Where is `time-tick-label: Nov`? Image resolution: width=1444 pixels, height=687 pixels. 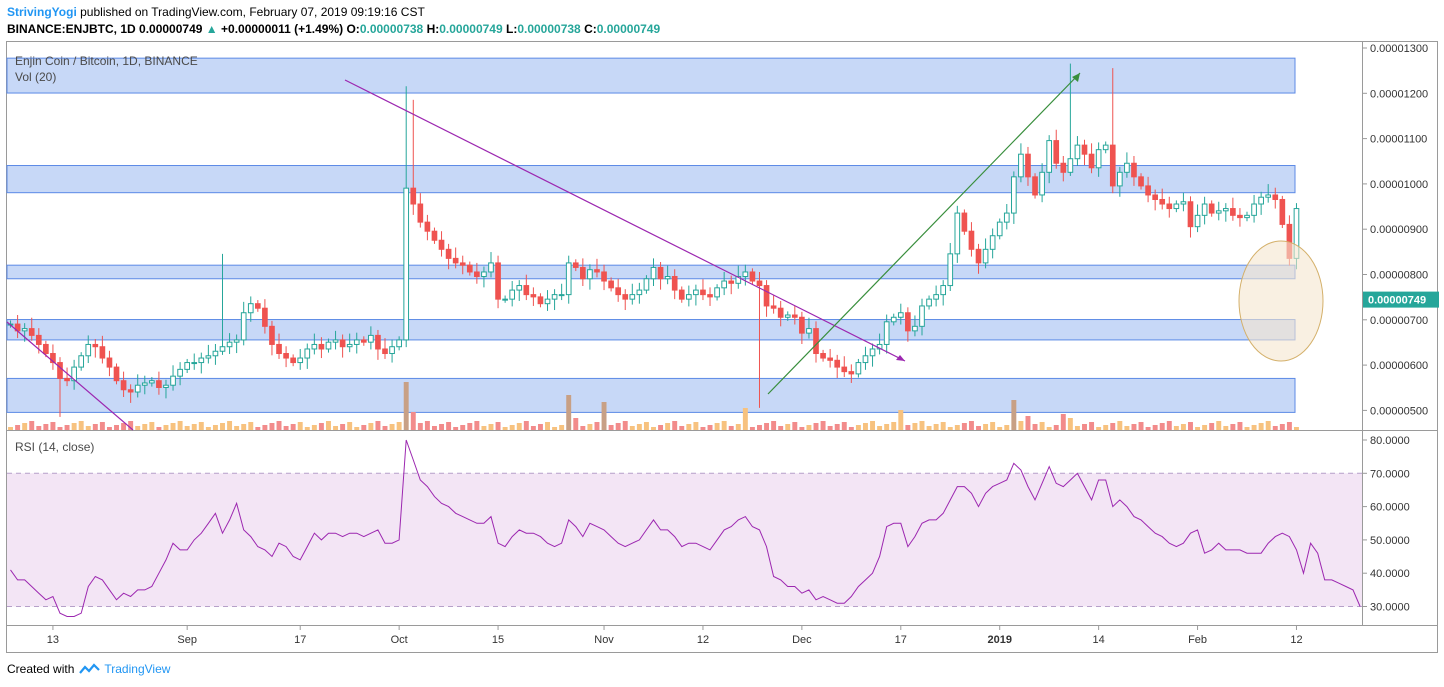
time-tick-label: Nov is located at coordinates (604, 640).